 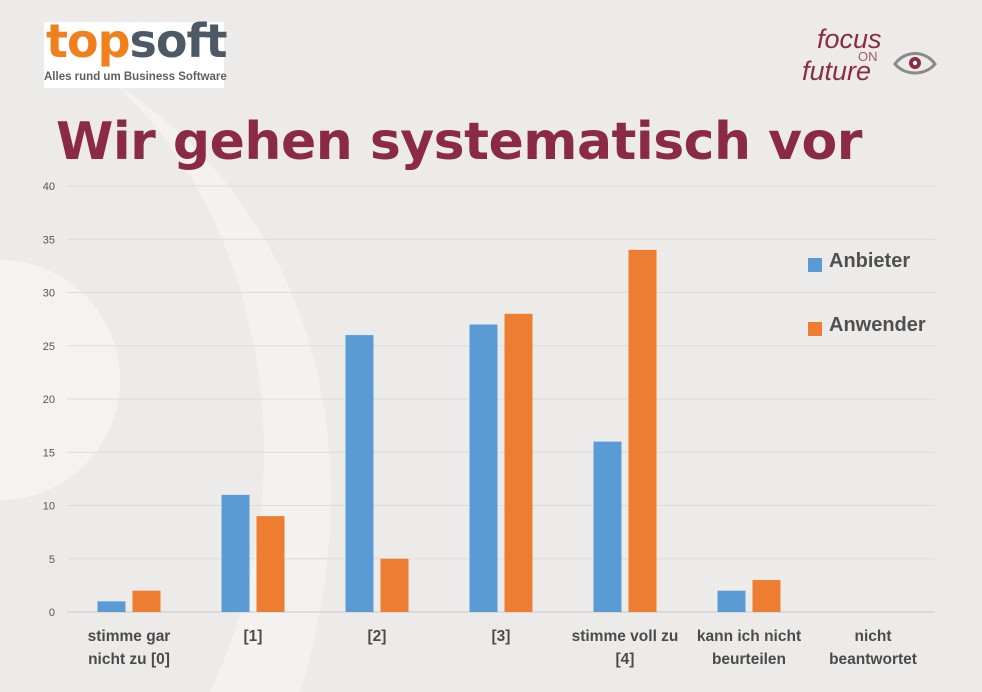 I want to click on logo-wordmark: topsoft, so click(x=137, y=41).